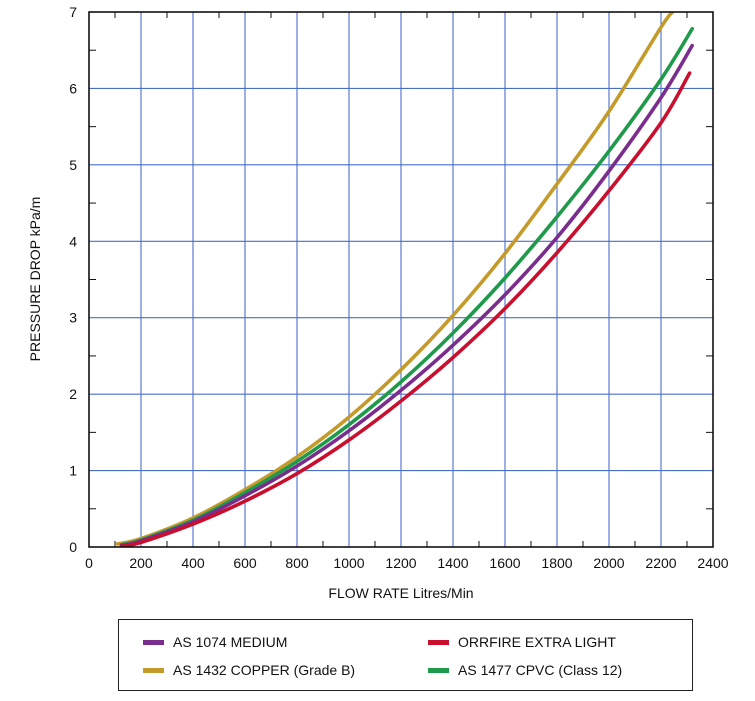 The width and height of the screenshot is (755, 701). Describe the element at coordinates (73, 241) in the screenshot. I see `y-tick-label: 4` at that location.